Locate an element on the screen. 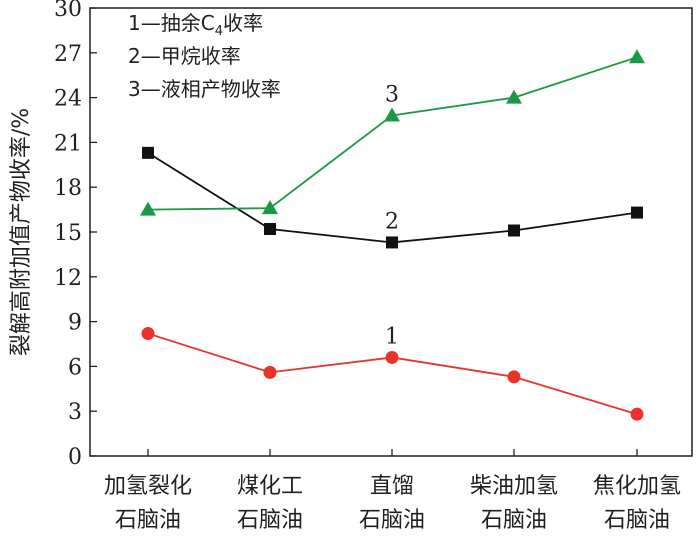 The height and width of the screenshot is (544, 700). series-3-tag: 3 is located at coordinates (392, 95).